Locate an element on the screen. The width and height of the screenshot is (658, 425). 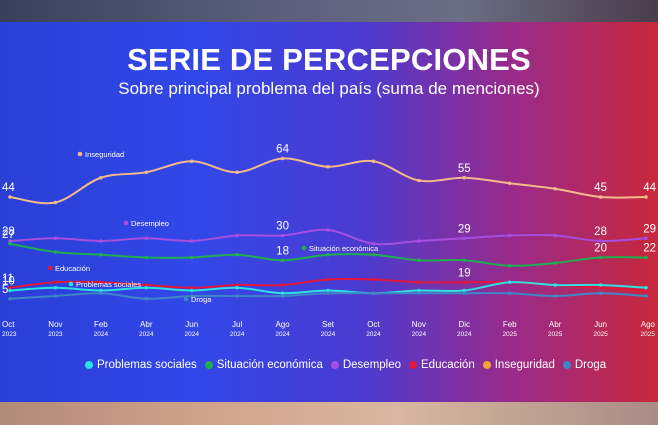
data-label-situacion-economica: 18 is located at coordinates (282, 251).